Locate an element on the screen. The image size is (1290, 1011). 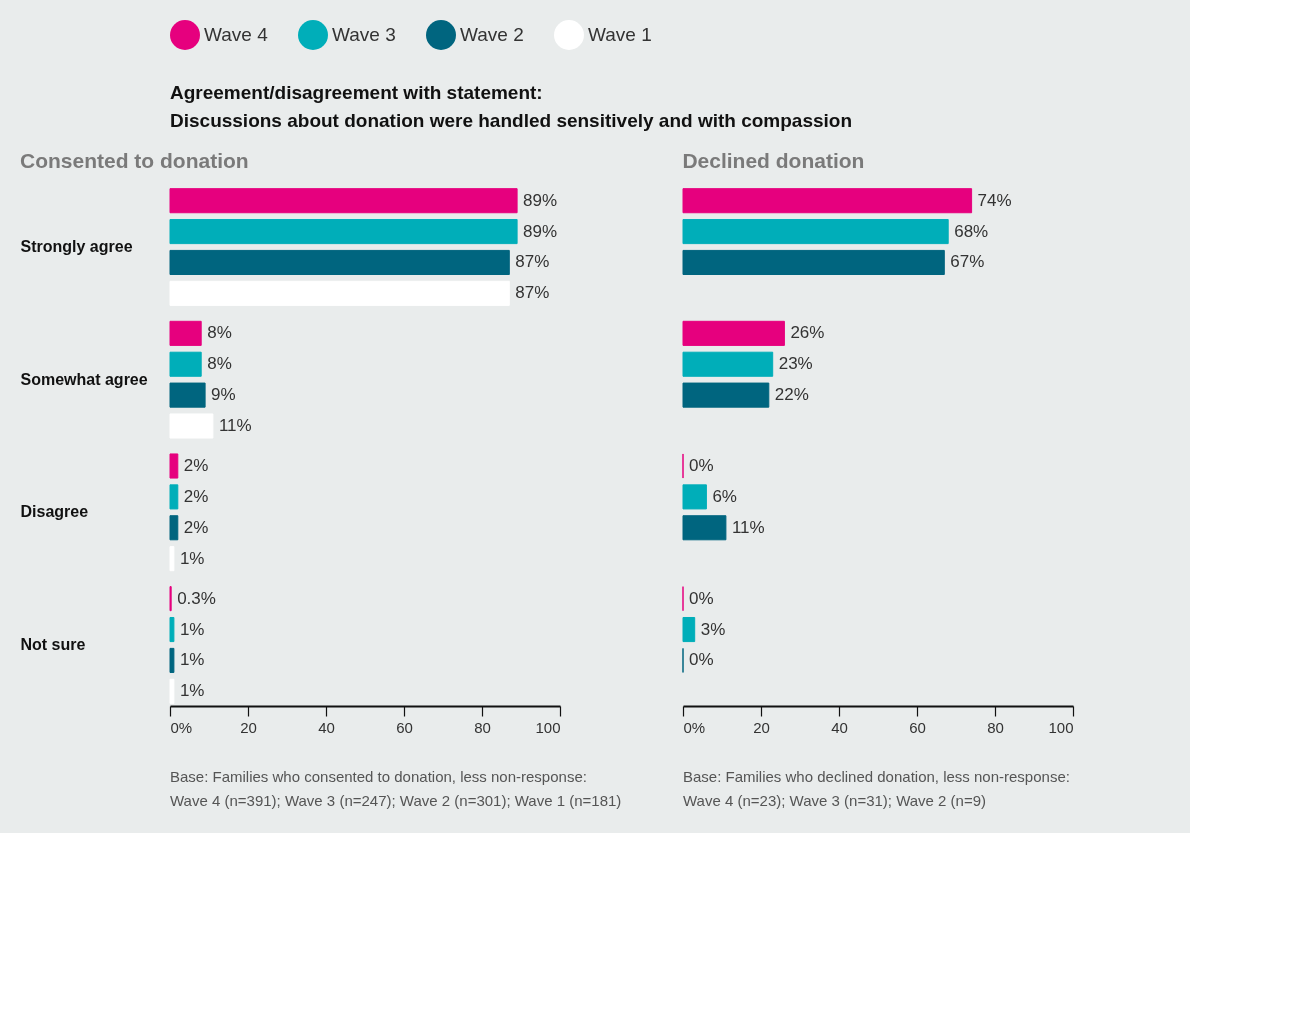
data-label: 67% is located at coordinates (967, 262).